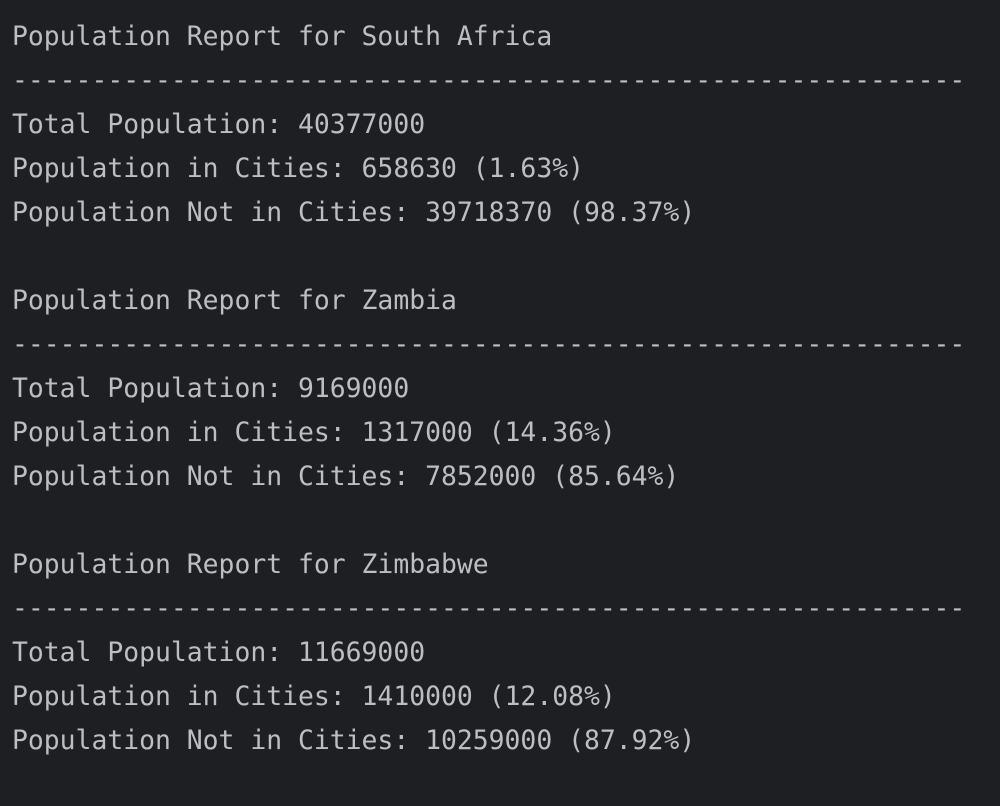 The height and width of the screenshot is (806, 1000). Describe the element at coordinates (234, 300) in the screenshot. I see `report-title: Population Report for Zambia` at that location.